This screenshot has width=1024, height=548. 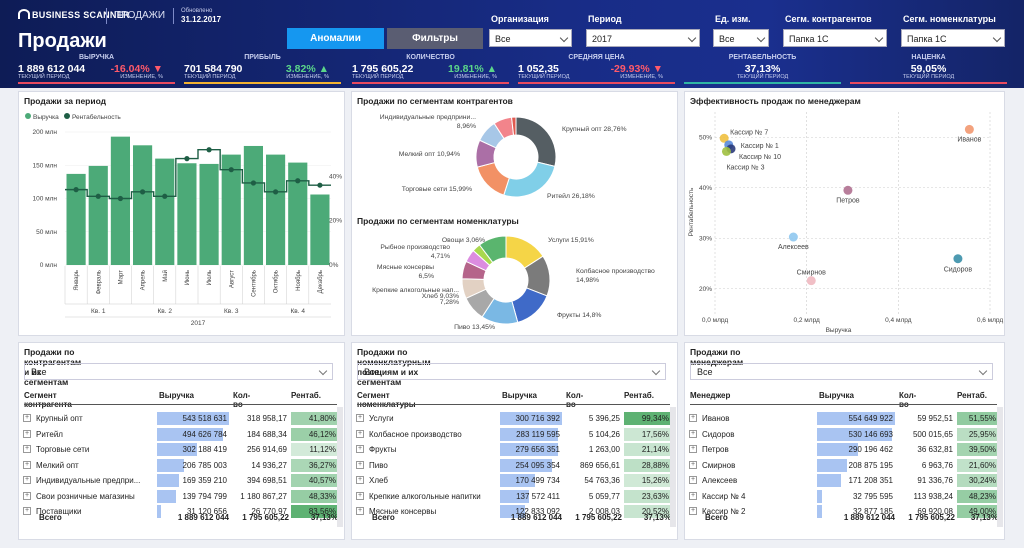 What do you see at coordinates (718, 434) in the screenshot?
I see `row-label: Сидоров` at bounding box center [718, 434].